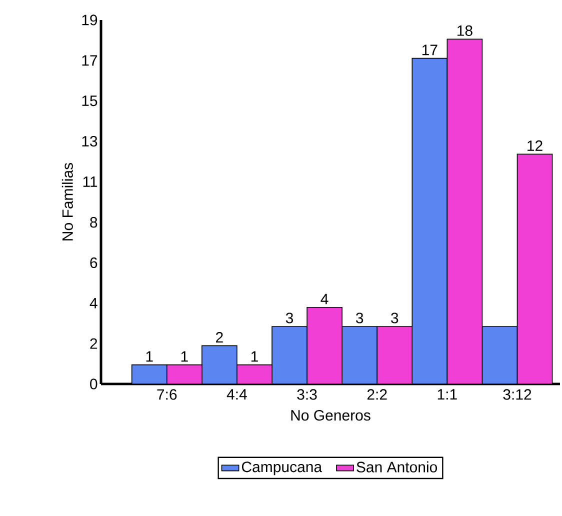  Describe the element at coordinates (90, 181) in the screenshot. I see `y-tick-label: 11` at that location.